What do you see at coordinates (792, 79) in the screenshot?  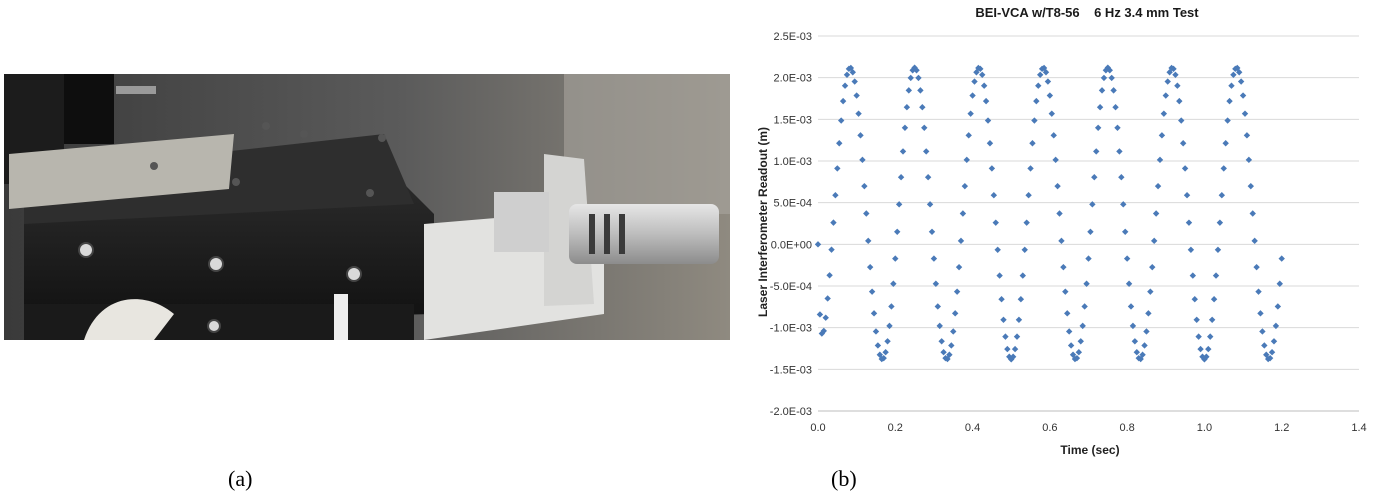 I see `y-tick-label: 2.0E-03` at bounding box center [792, 79].